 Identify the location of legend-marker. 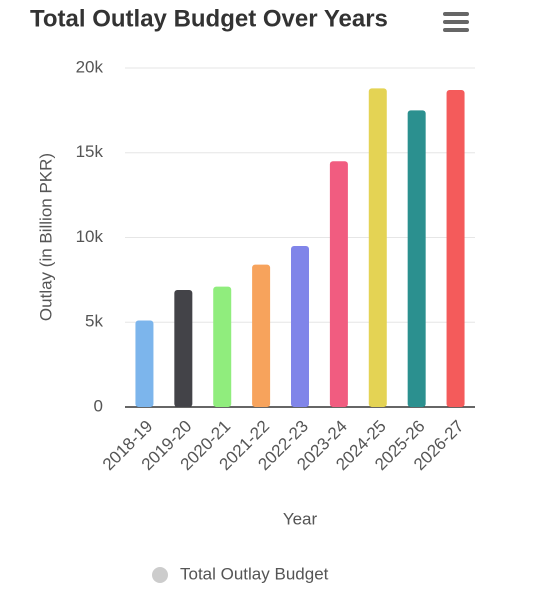
(160, 575).